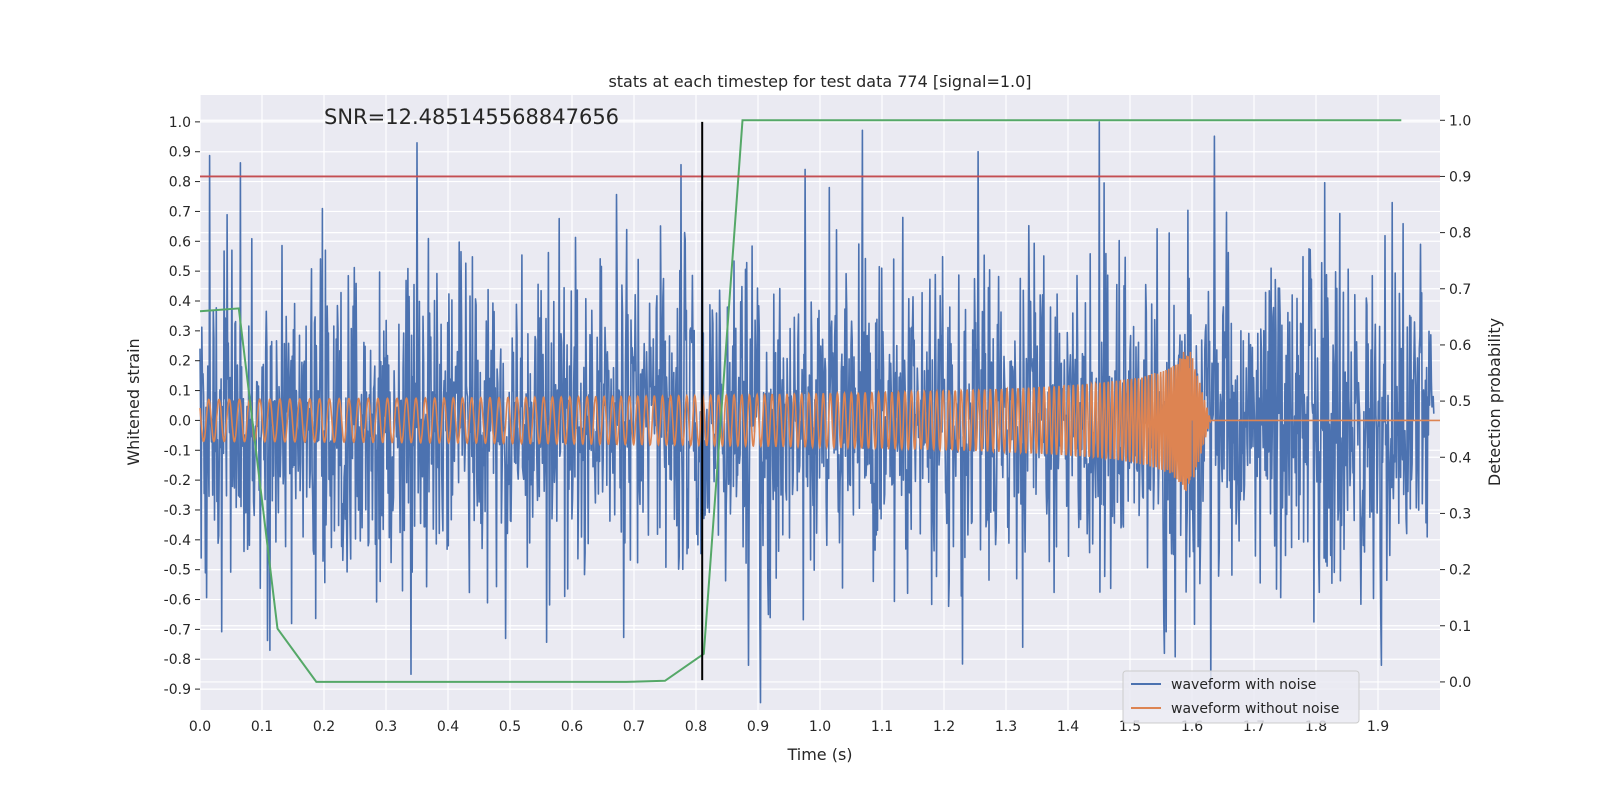 The image size is (1600, 800). I want to click on y-tick-label: -0.8, so click(177, 660).